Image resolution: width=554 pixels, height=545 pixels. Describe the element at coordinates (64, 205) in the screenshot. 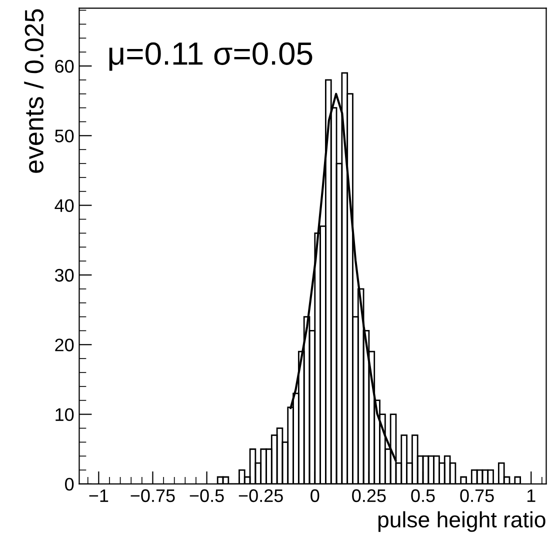

I see `y-tick-label: 40` at that location.